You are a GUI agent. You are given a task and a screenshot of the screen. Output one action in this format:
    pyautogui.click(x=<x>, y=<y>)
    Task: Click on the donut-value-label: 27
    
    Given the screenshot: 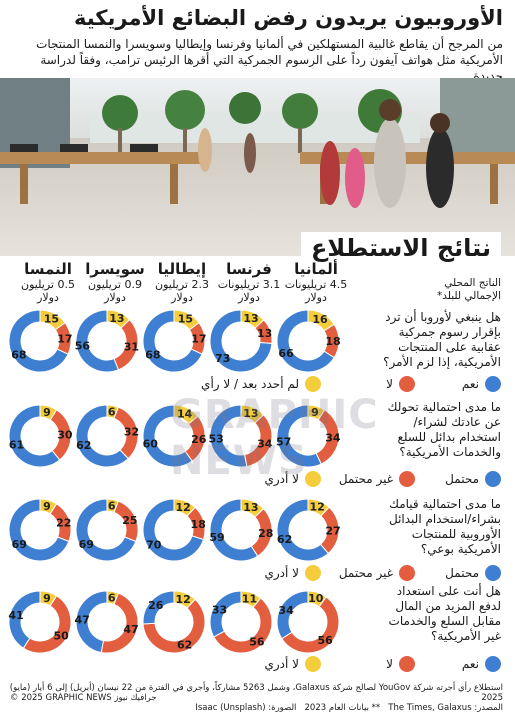 What is the action you would take?
    pyautogui.click(x=332, y=530)
    